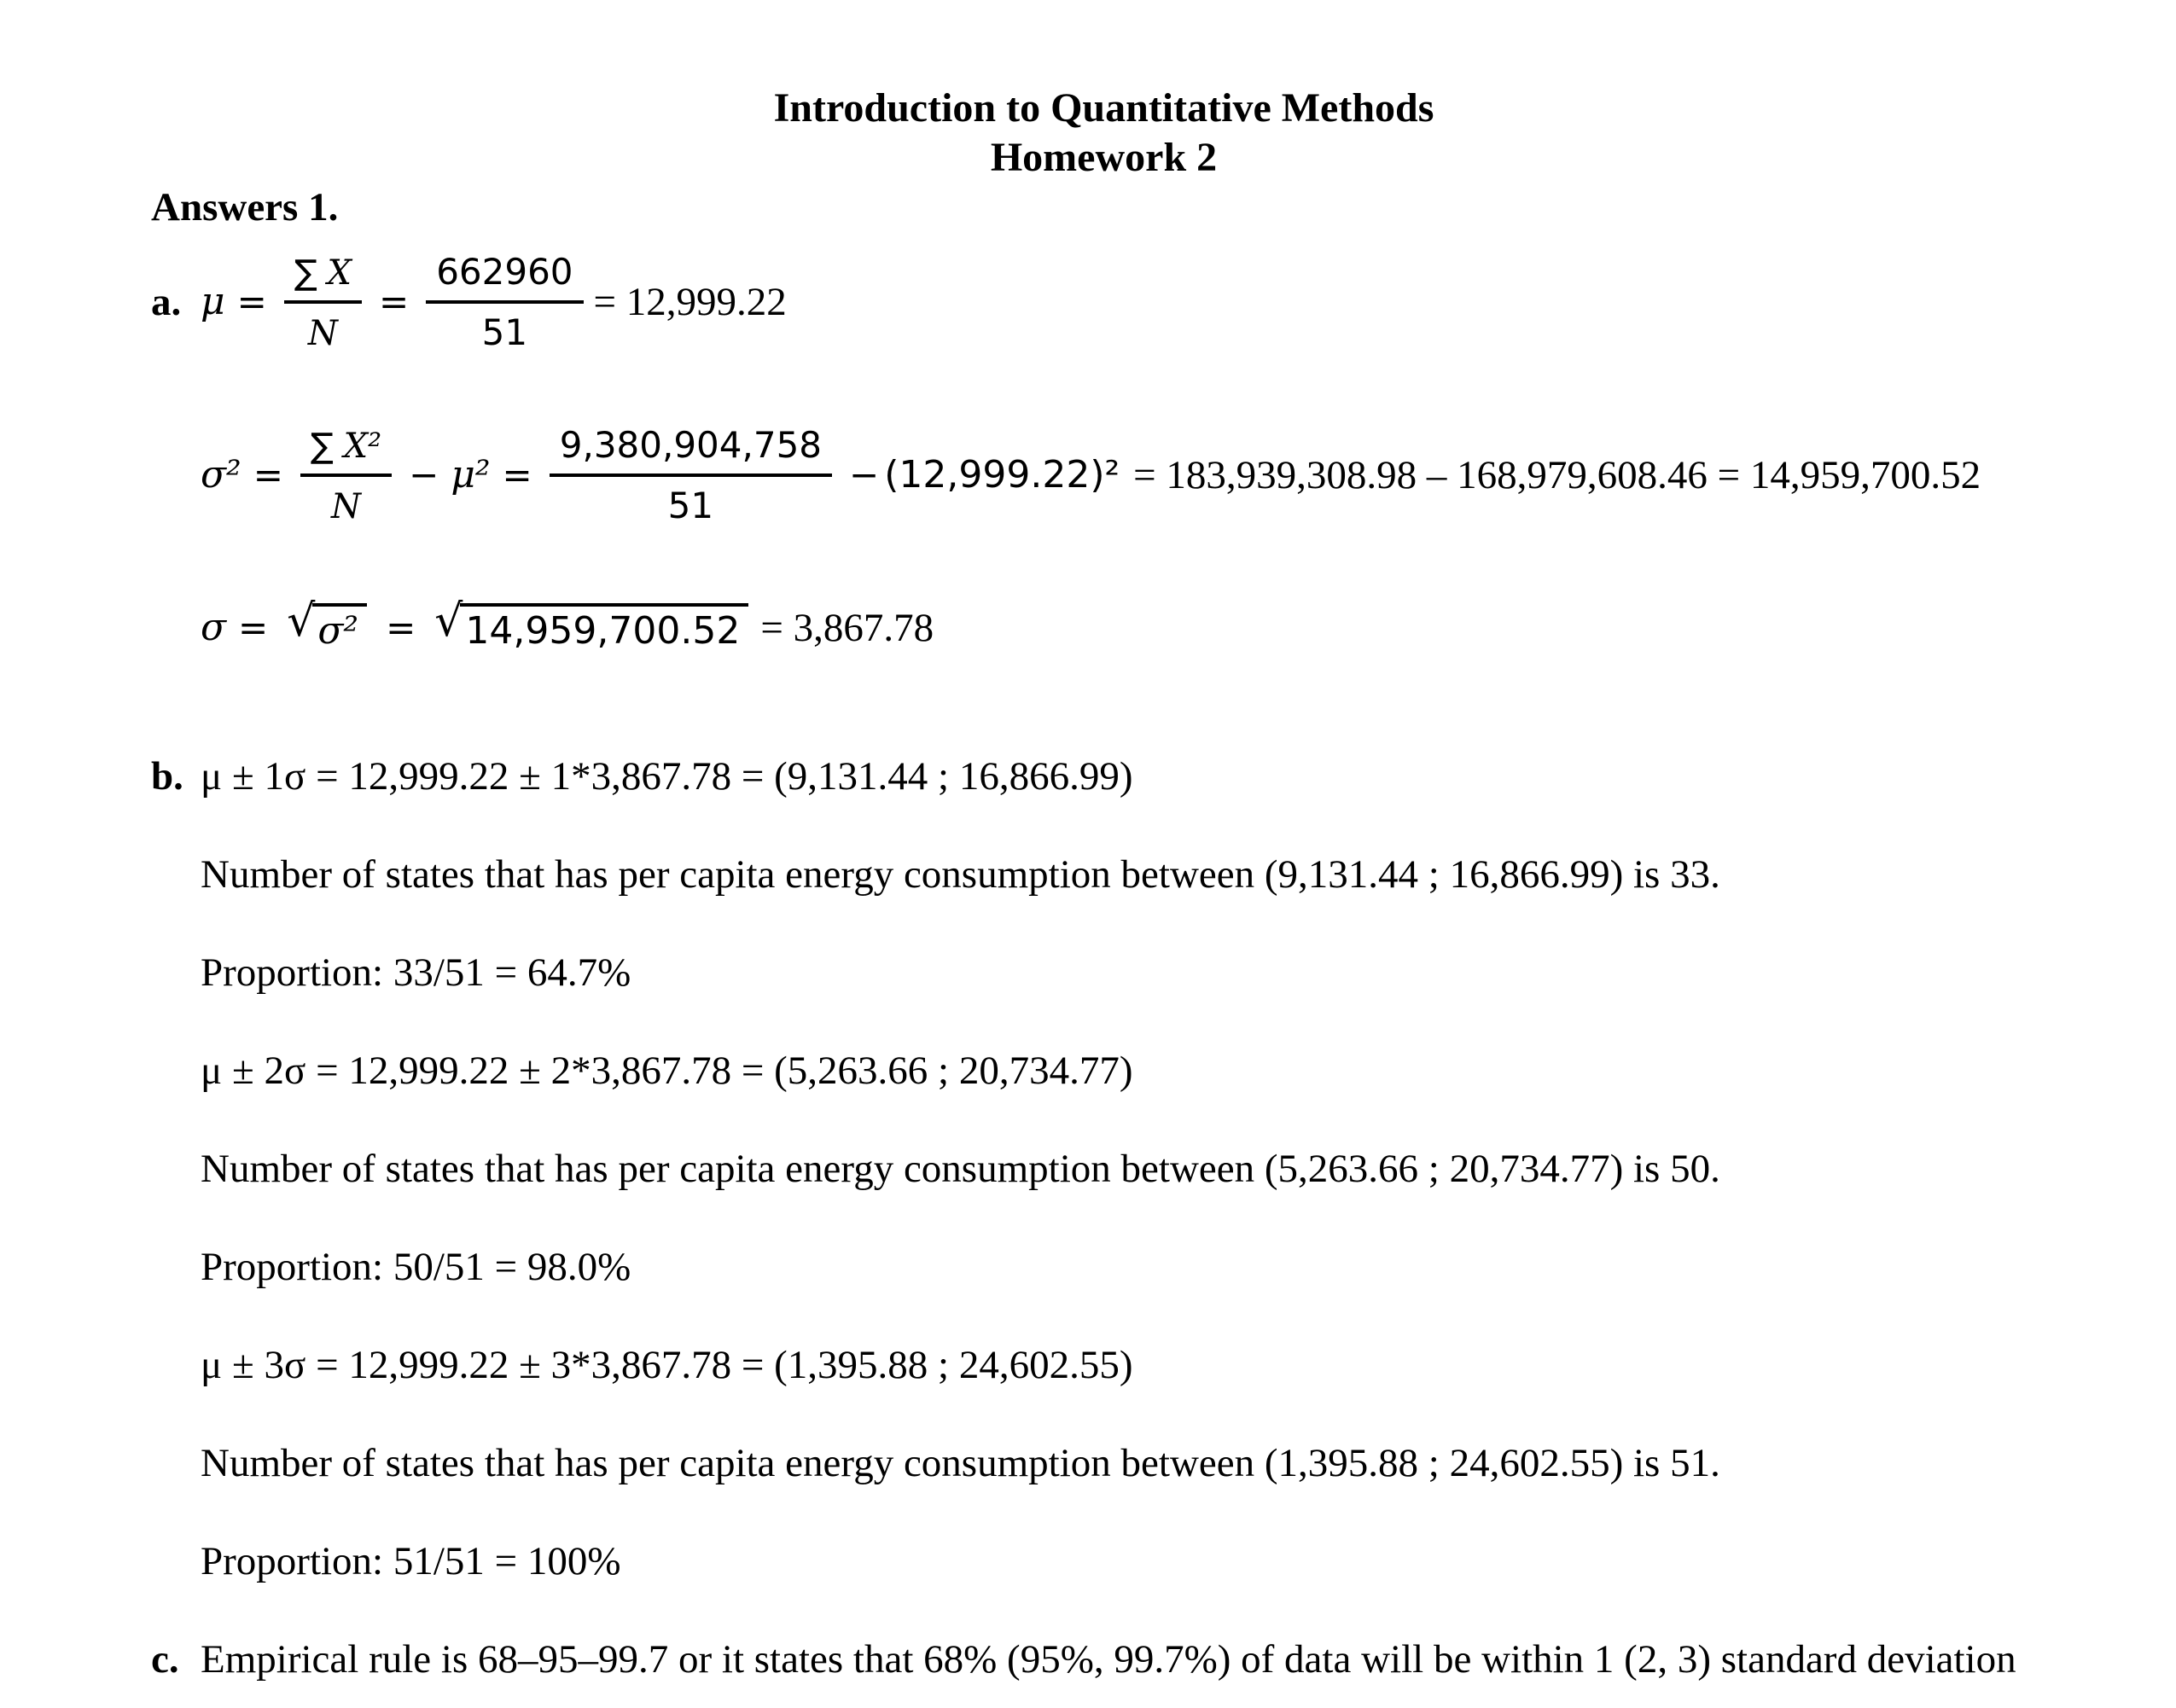 This screenshot has width=2176, height=1708. I want to click on line-text: Proportion: 50/51 = 98.0%, so click(416, 1267).